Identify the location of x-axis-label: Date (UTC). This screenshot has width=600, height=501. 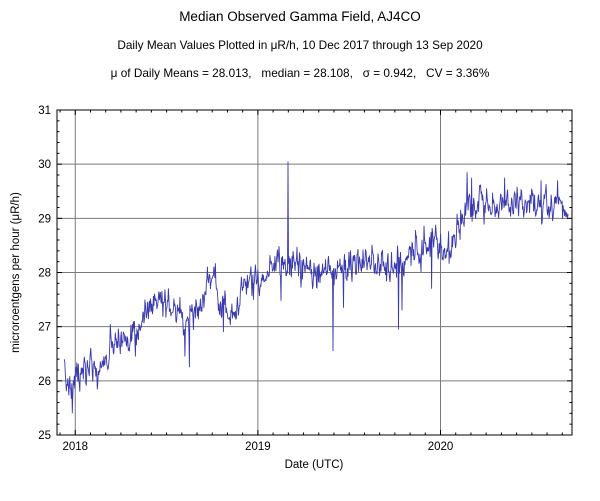
(314, 465).